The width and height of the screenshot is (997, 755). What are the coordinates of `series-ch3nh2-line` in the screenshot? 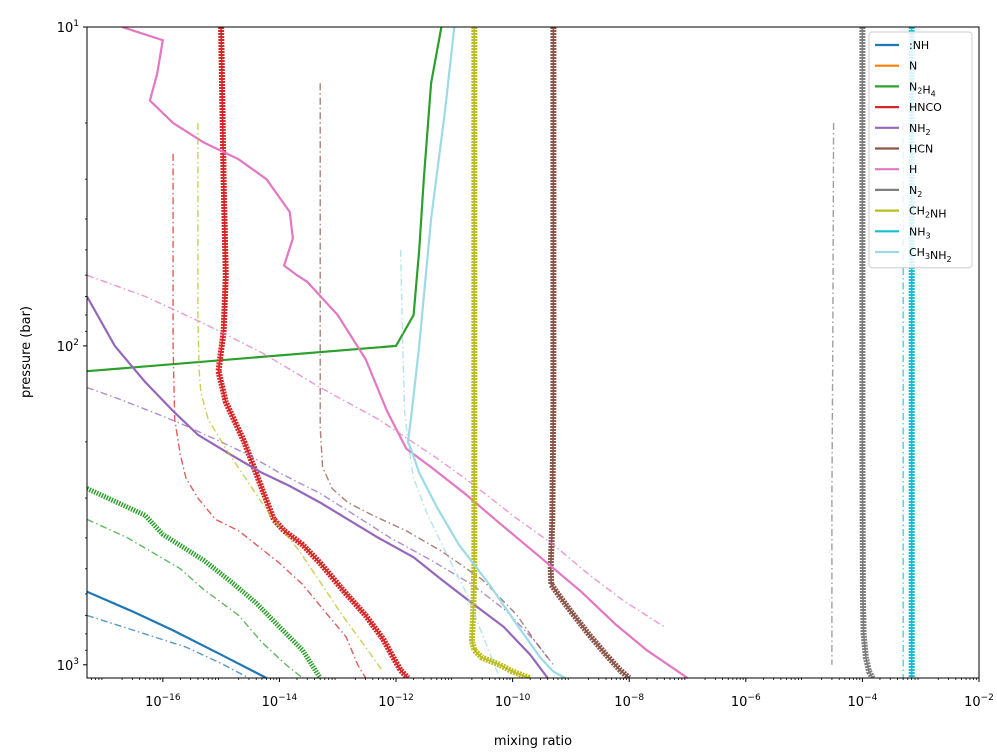 It's located at (486, 352).